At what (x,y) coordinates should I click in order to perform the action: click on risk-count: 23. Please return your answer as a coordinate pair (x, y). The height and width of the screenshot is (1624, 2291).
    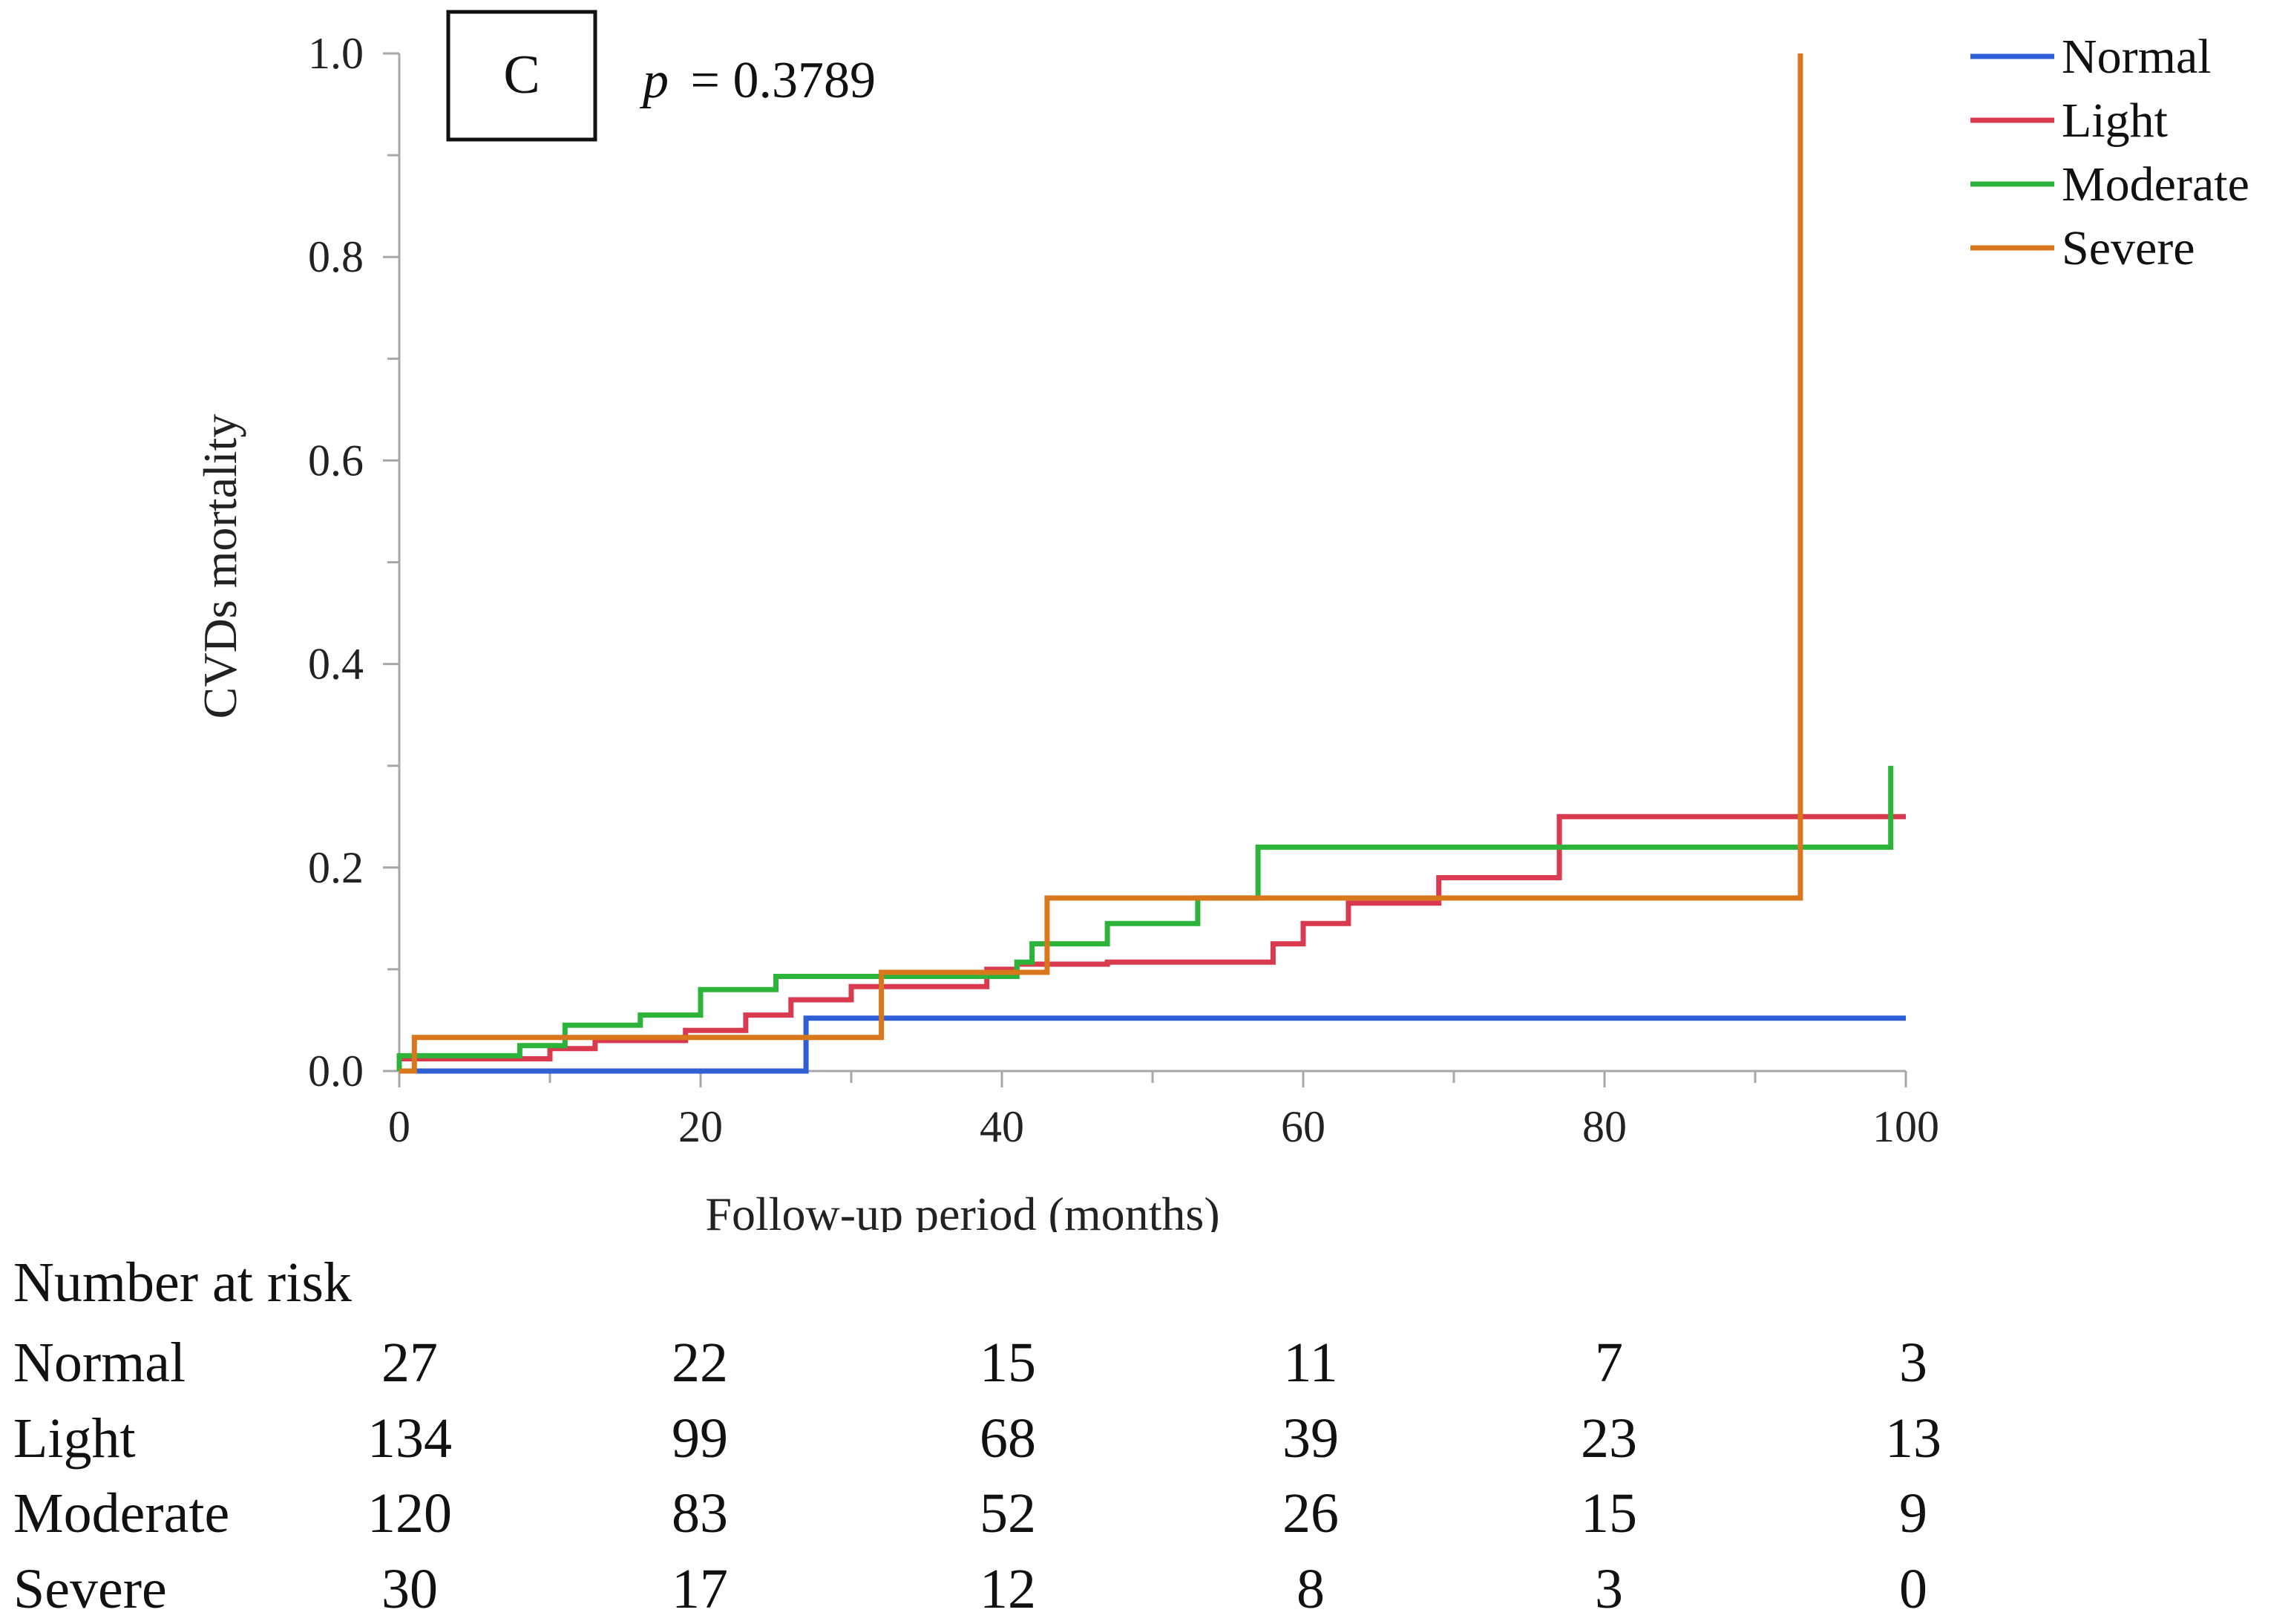
    Looking at the image, I should click on (1609, 1439).